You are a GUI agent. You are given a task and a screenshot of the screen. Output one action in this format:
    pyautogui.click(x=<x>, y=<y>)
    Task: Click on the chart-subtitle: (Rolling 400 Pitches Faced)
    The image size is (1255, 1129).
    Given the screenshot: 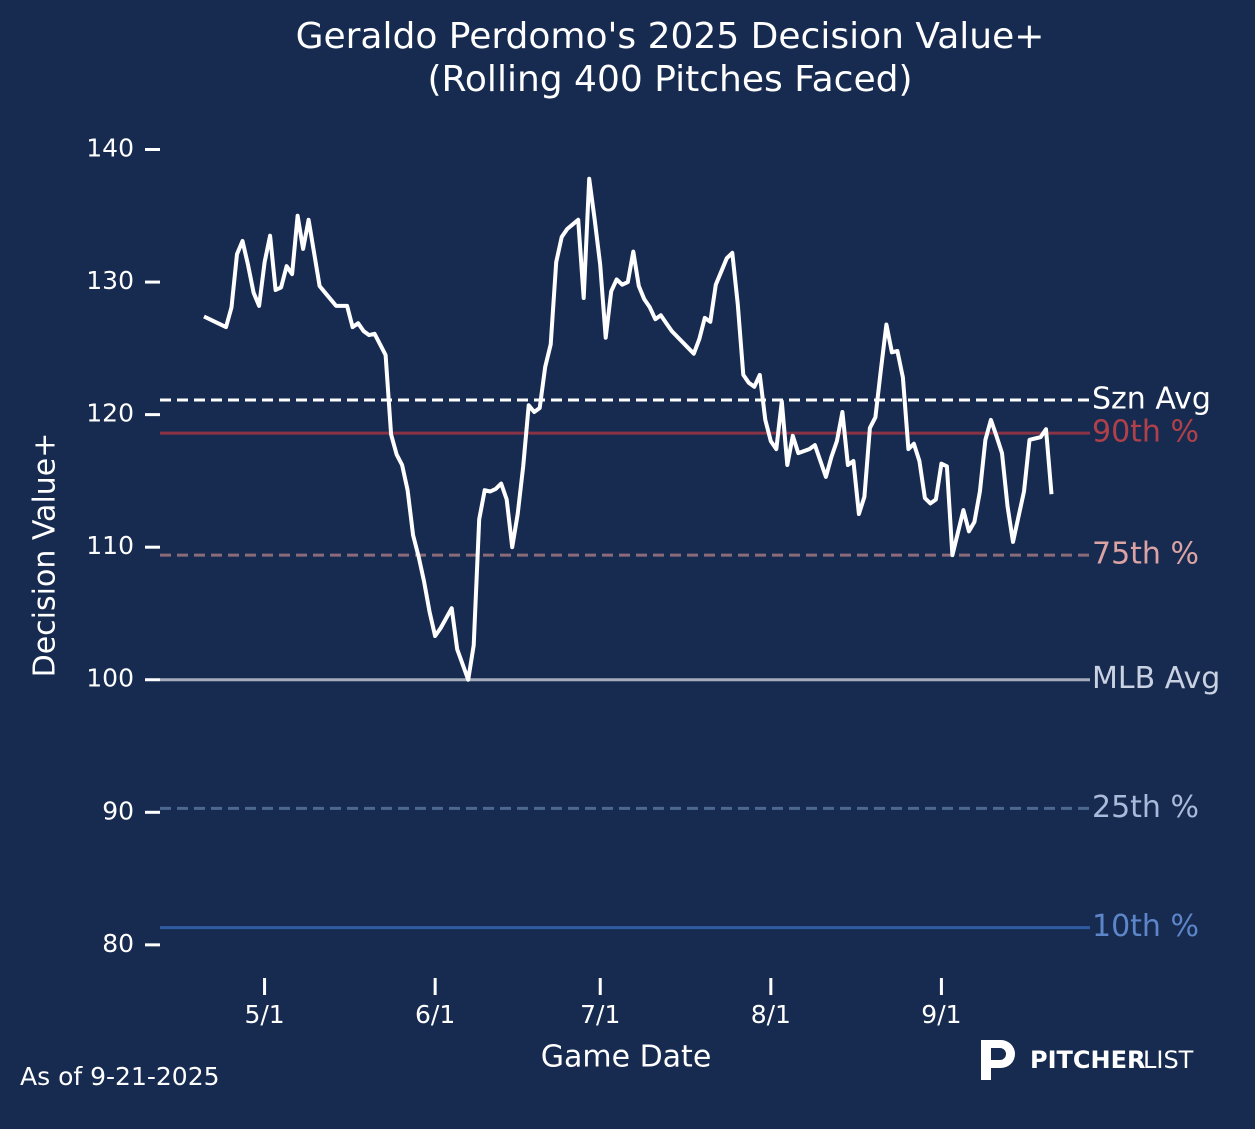 What is the action you would take?
    pyautogui.click(x=669, y=79)
    